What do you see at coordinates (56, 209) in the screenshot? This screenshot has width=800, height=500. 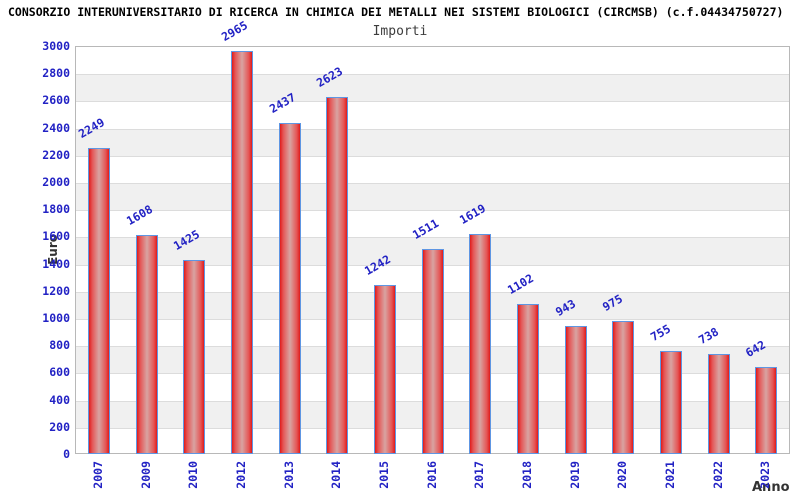 I see `y-tick-label: 1800` at bounding box center [56, 209].